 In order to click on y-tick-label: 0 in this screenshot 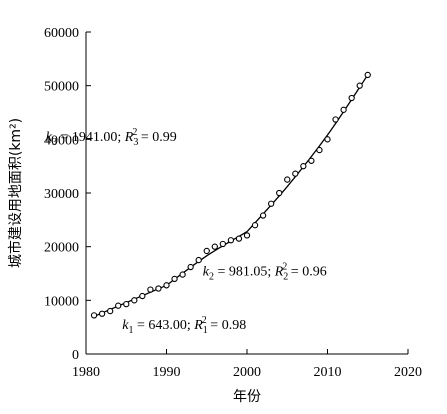, I will do `click(75, 355)`.